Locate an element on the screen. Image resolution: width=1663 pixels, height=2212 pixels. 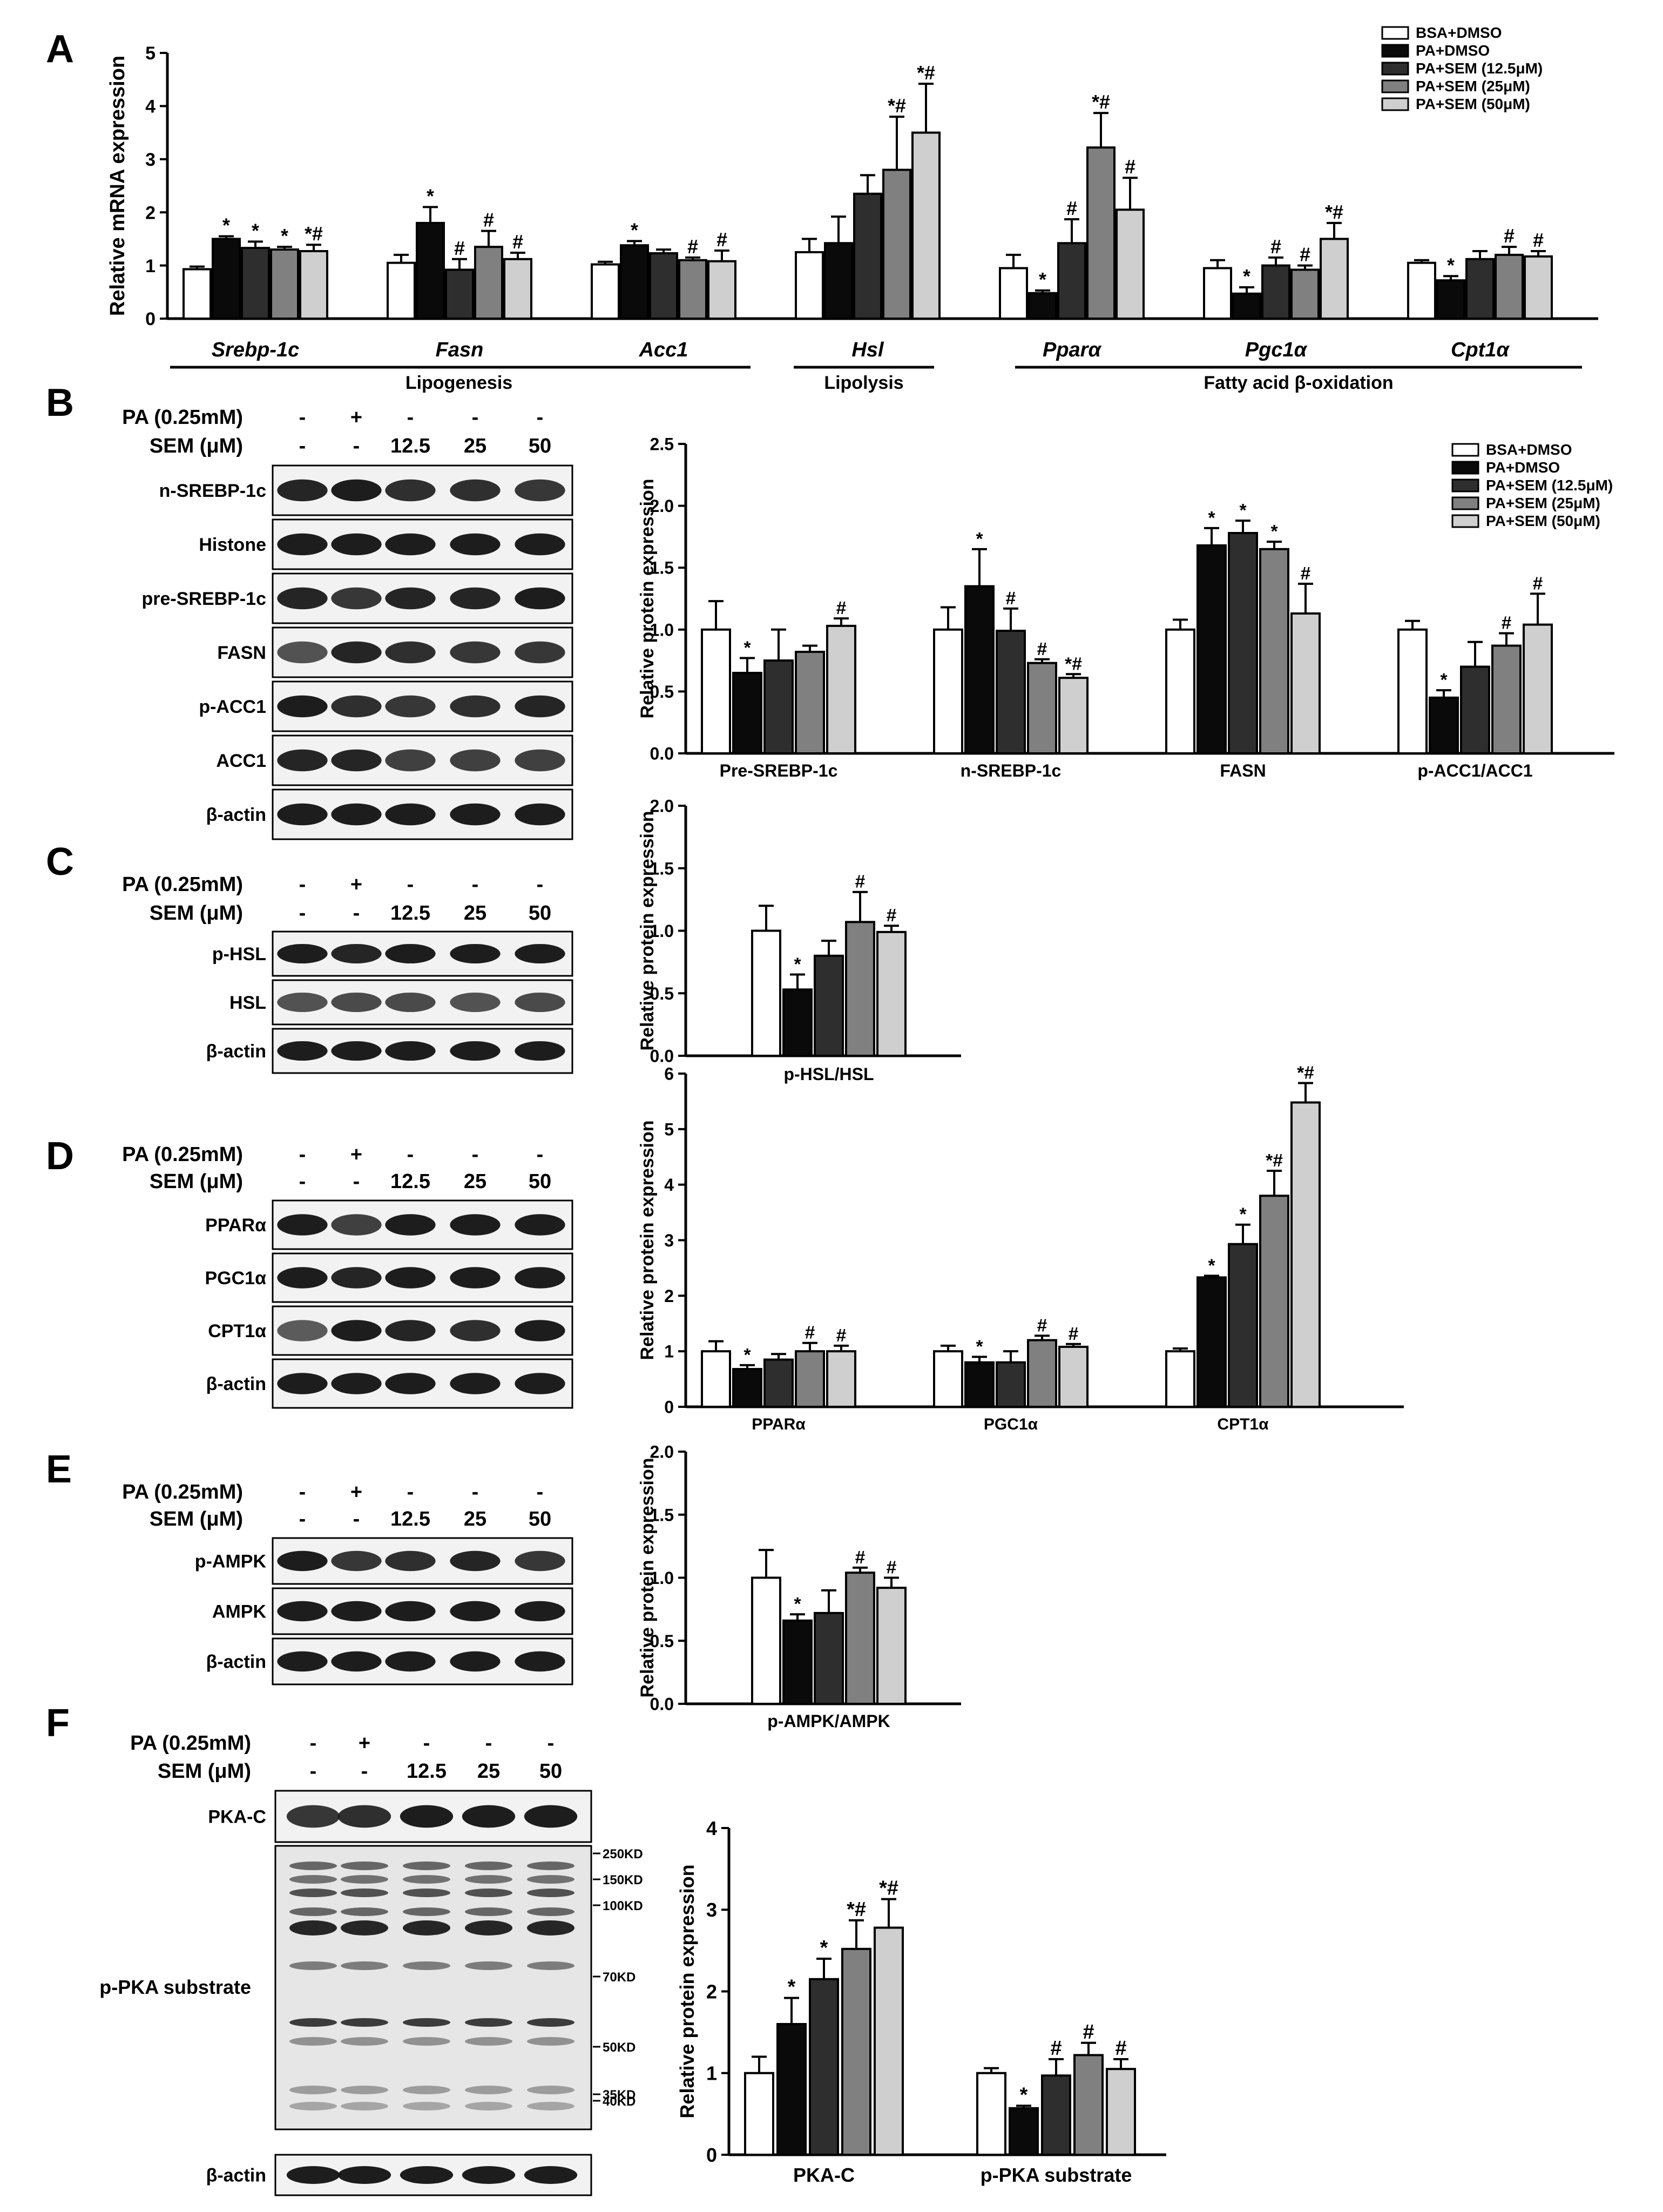
pa-label: PA (0.25mM) is located at coordinates (183, 417).